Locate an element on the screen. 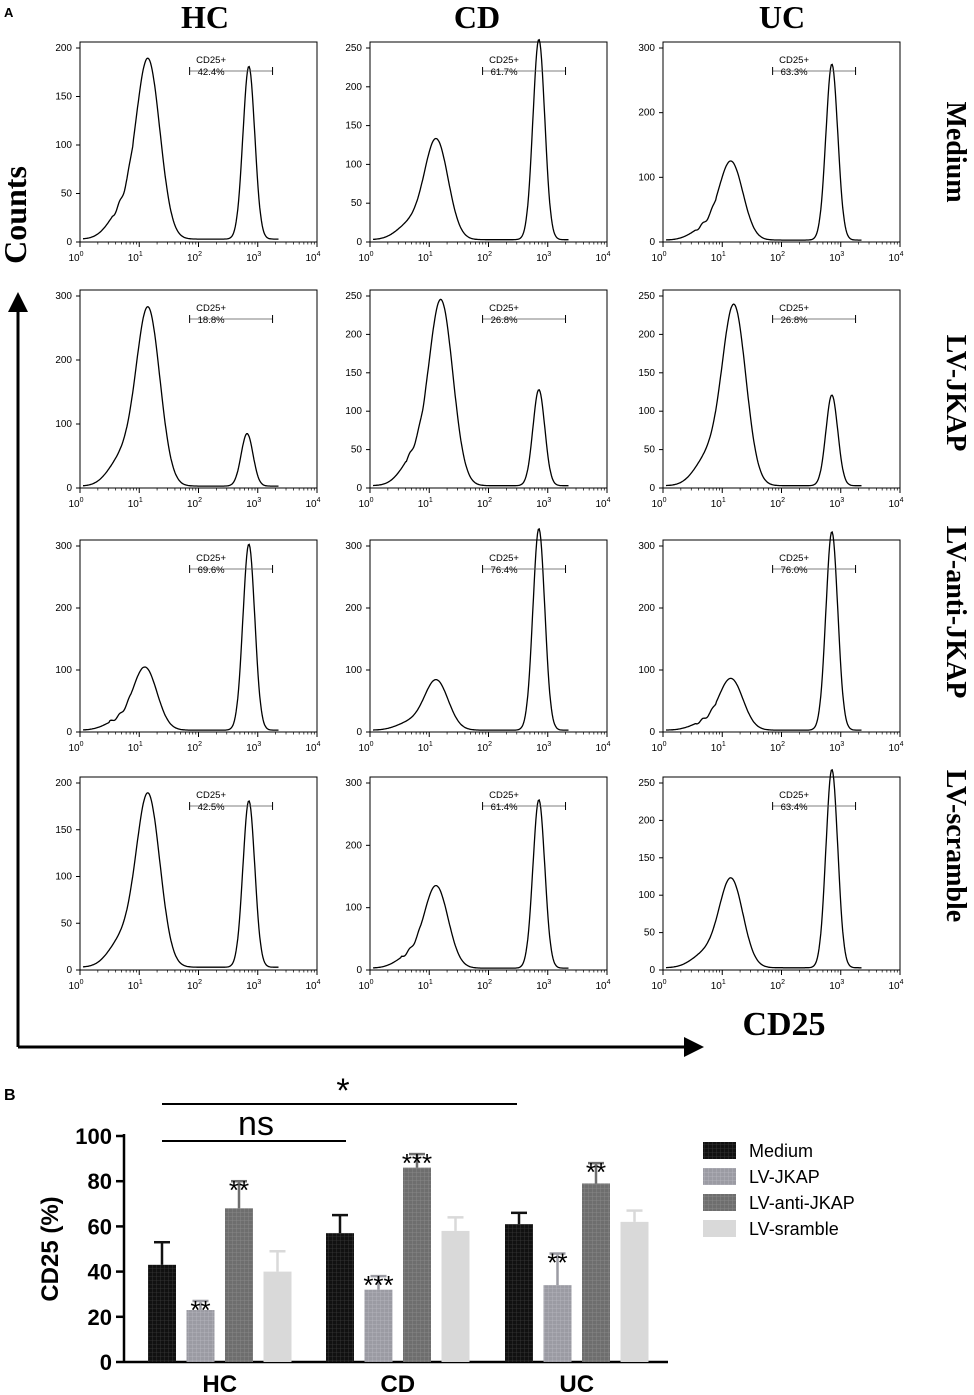 Image resolution: width=974 pixels, height=1395 pixels. gate-percent: 61.4% is located at coordinates (504, 807).